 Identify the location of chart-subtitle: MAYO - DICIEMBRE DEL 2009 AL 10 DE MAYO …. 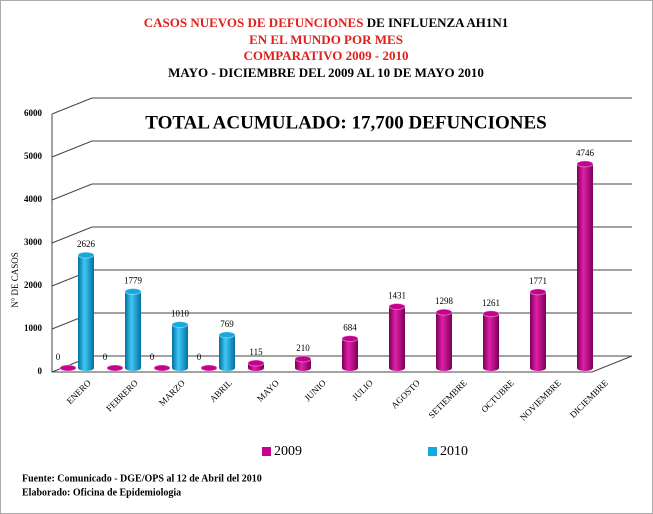
(326, 72).